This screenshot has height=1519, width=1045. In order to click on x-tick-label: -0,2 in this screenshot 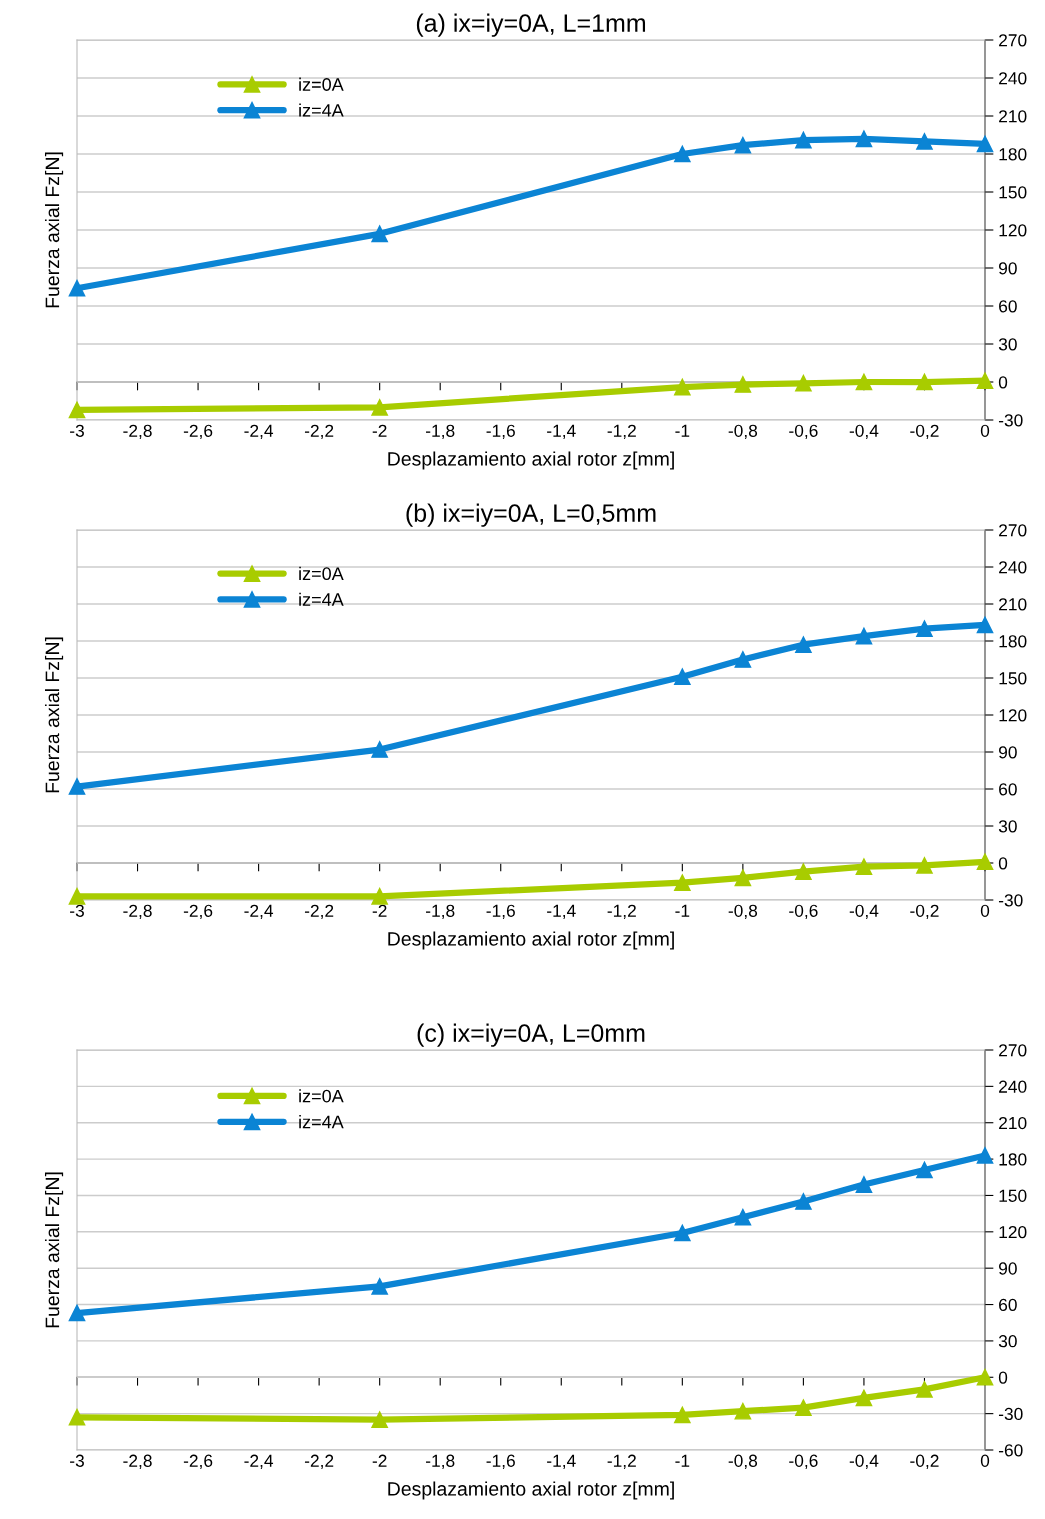, I will do `click(924, 911)`.